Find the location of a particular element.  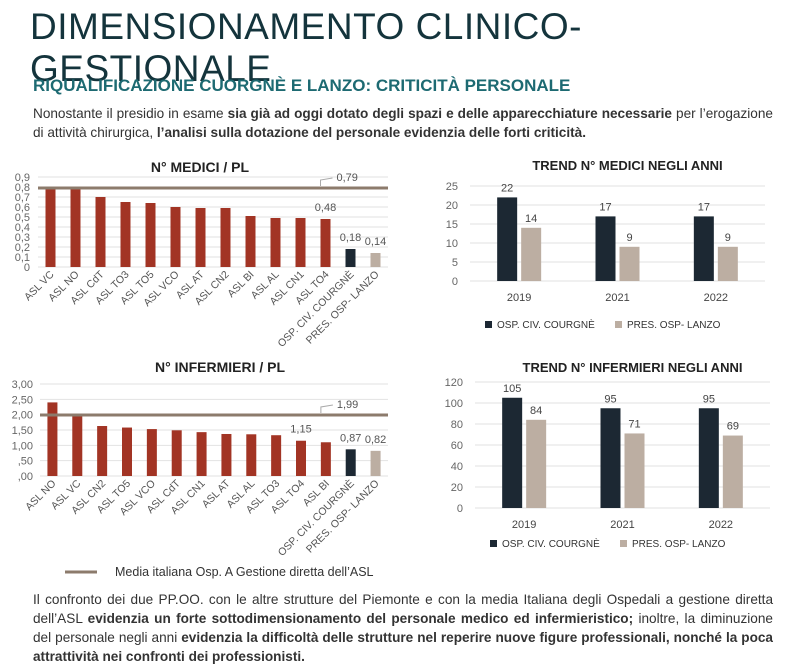

y-tick-label: 0,8 is located at coordinates (22, 188).